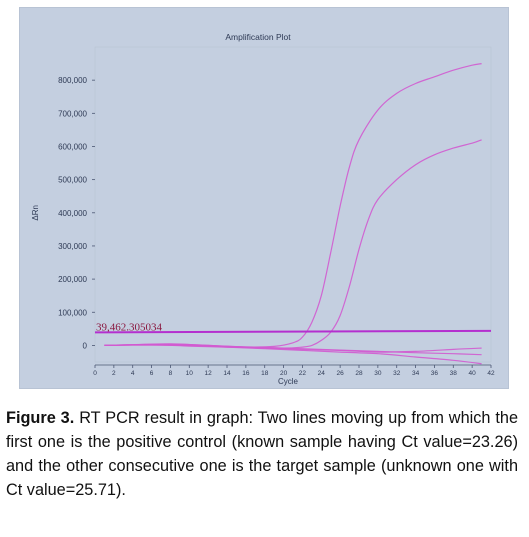  Describe the element at coordinates (72, 80) in the screenshot. I see `y-tick-label: 800,000` at that location.